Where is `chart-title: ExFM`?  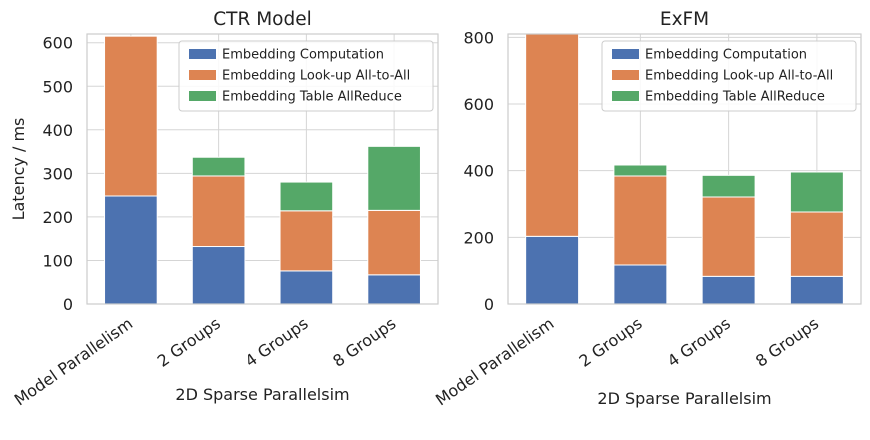
chart-title: ExFM is located at coordinates (684, 19).